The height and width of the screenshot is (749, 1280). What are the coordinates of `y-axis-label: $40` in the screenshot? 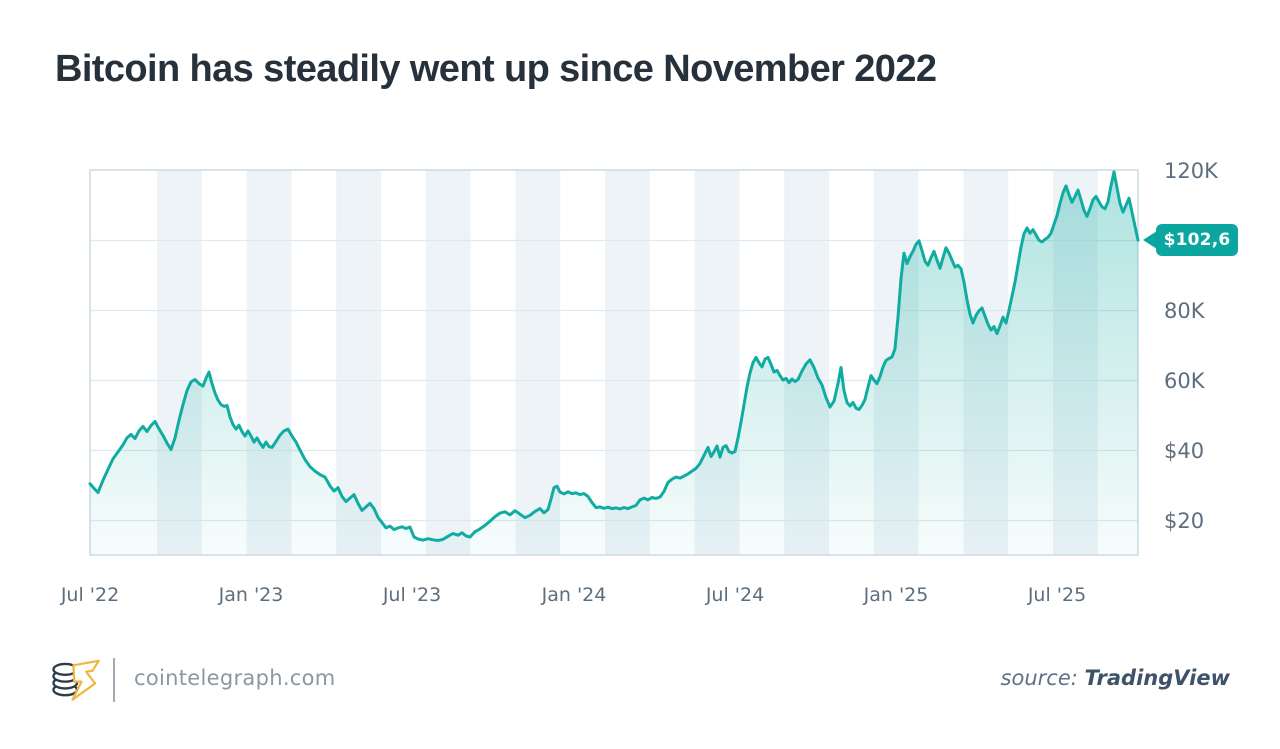 It's located at (1184, 450).